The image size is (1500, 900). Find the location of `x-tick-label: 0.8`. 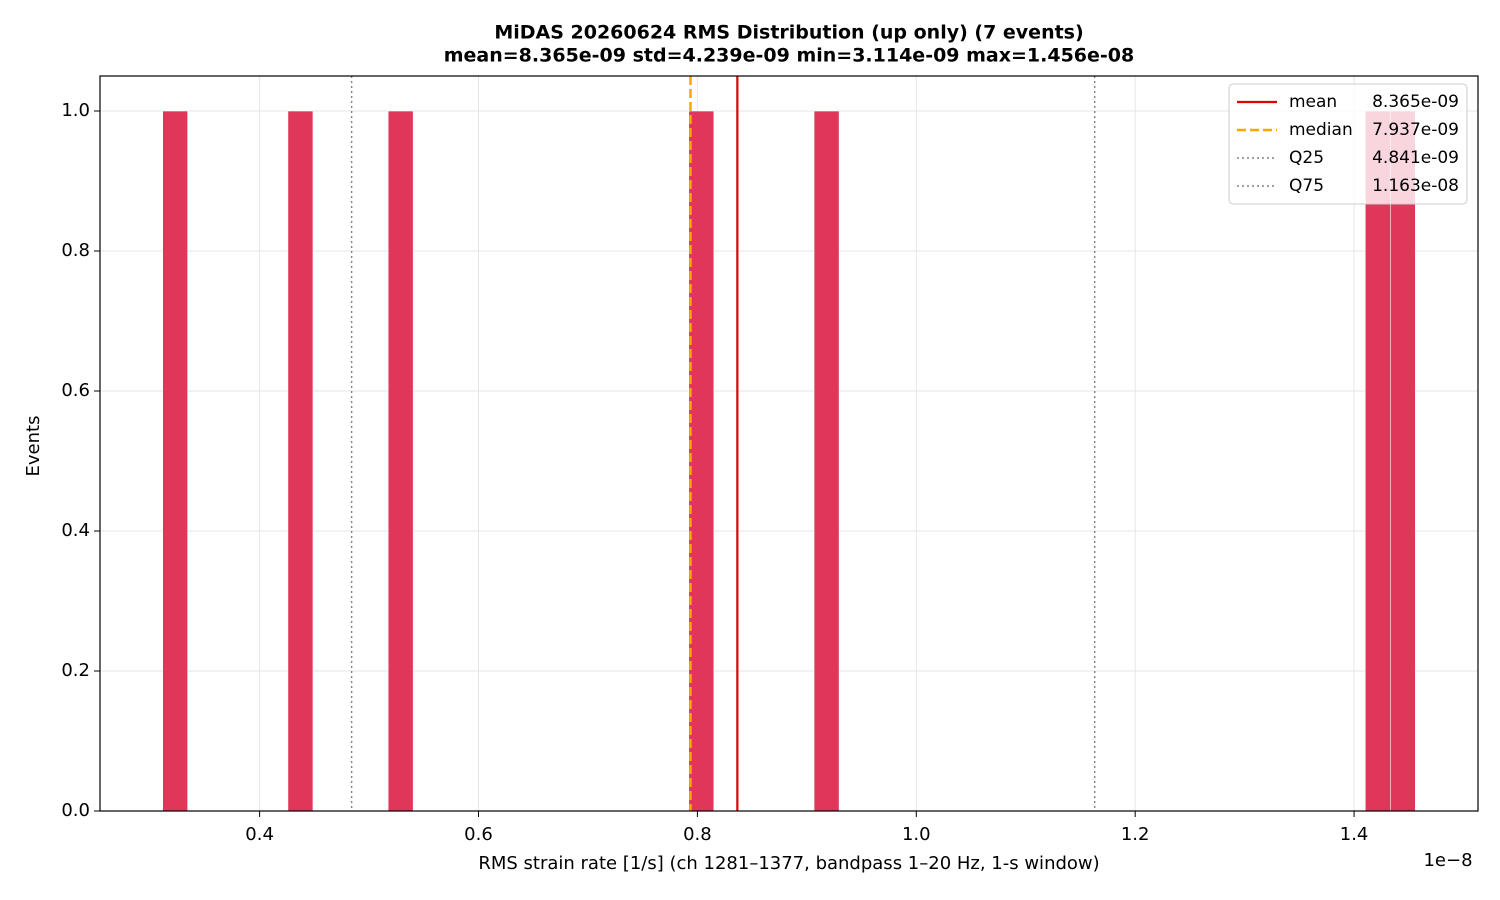

x-tick-label: 0.8 is located at coordinates (697, 834).